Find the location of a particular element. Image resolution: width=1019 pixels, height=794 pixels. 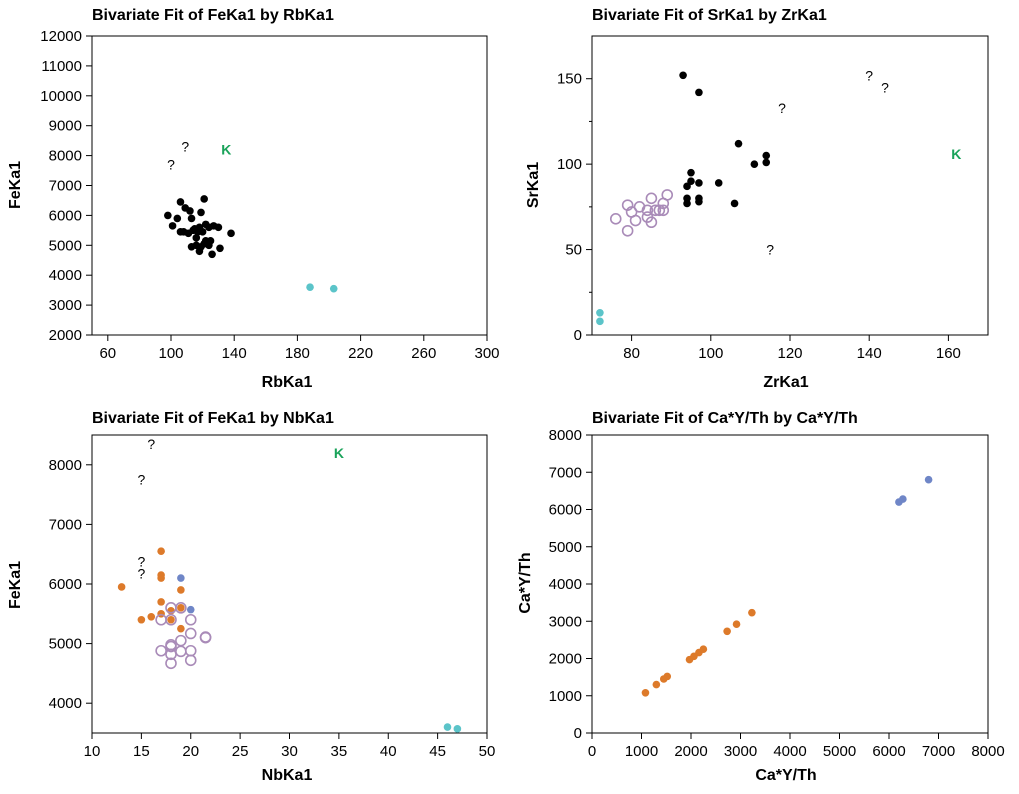

y-tick-label: 10000 is located at coordinates (61, 96).